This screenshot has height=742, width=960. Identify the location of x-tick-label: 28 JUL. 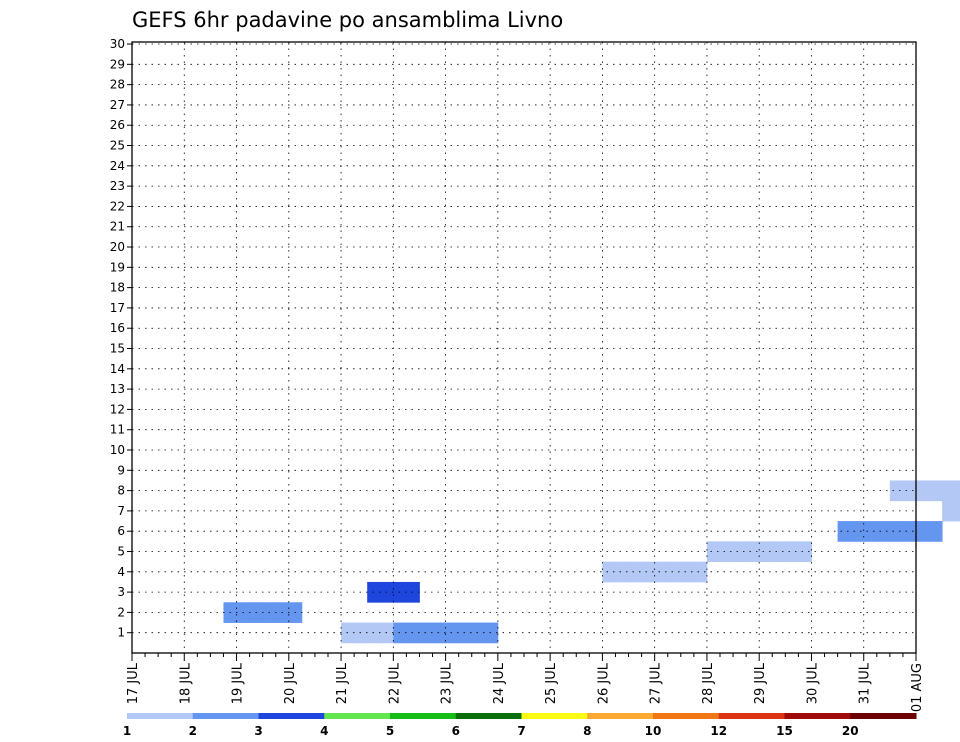
(708, 683).